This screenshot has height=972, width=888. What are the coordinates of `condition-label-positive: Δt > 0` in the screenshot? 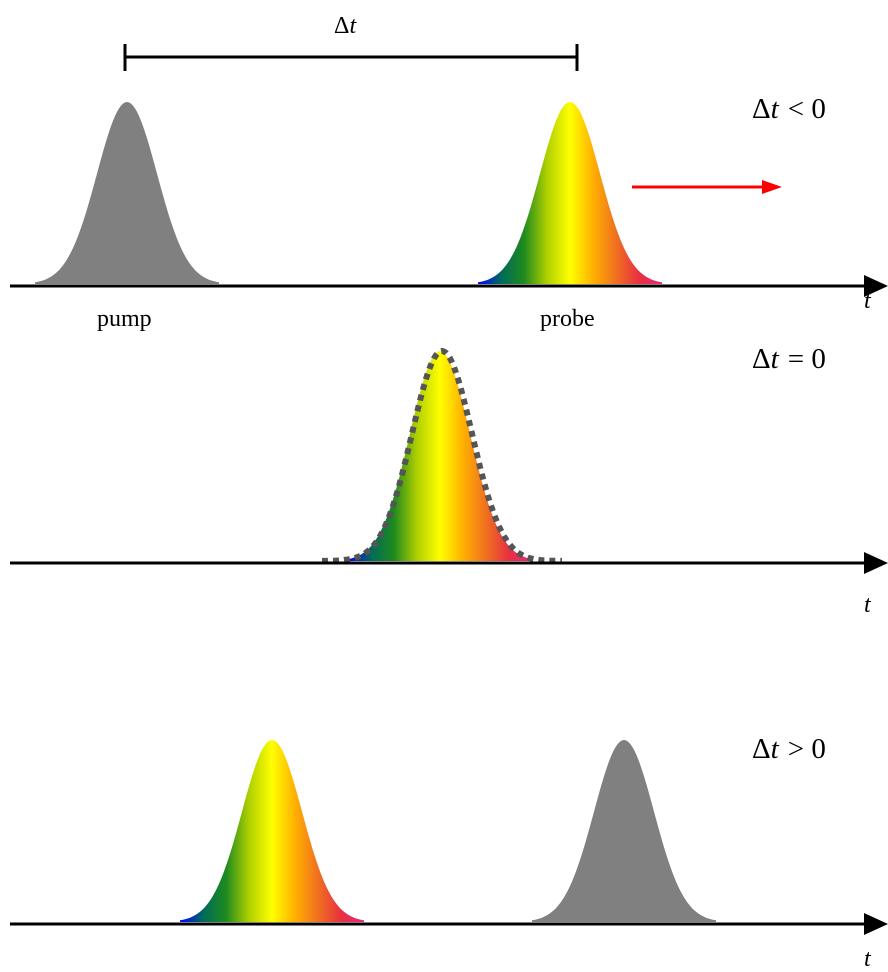 It's located at (789, 749).